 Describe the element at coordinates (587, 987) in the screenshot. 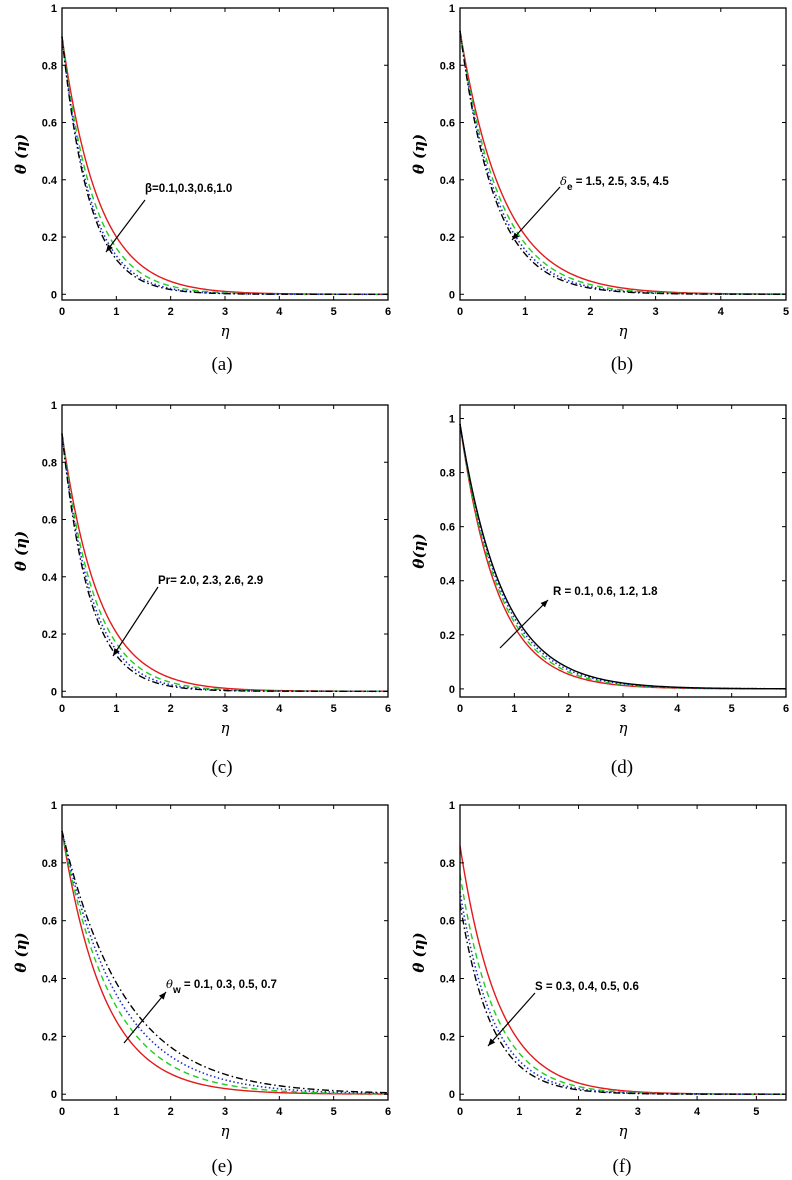

I see `annotation-label: S = 0.3, 0.4, 0.5, 0.6` at that location.